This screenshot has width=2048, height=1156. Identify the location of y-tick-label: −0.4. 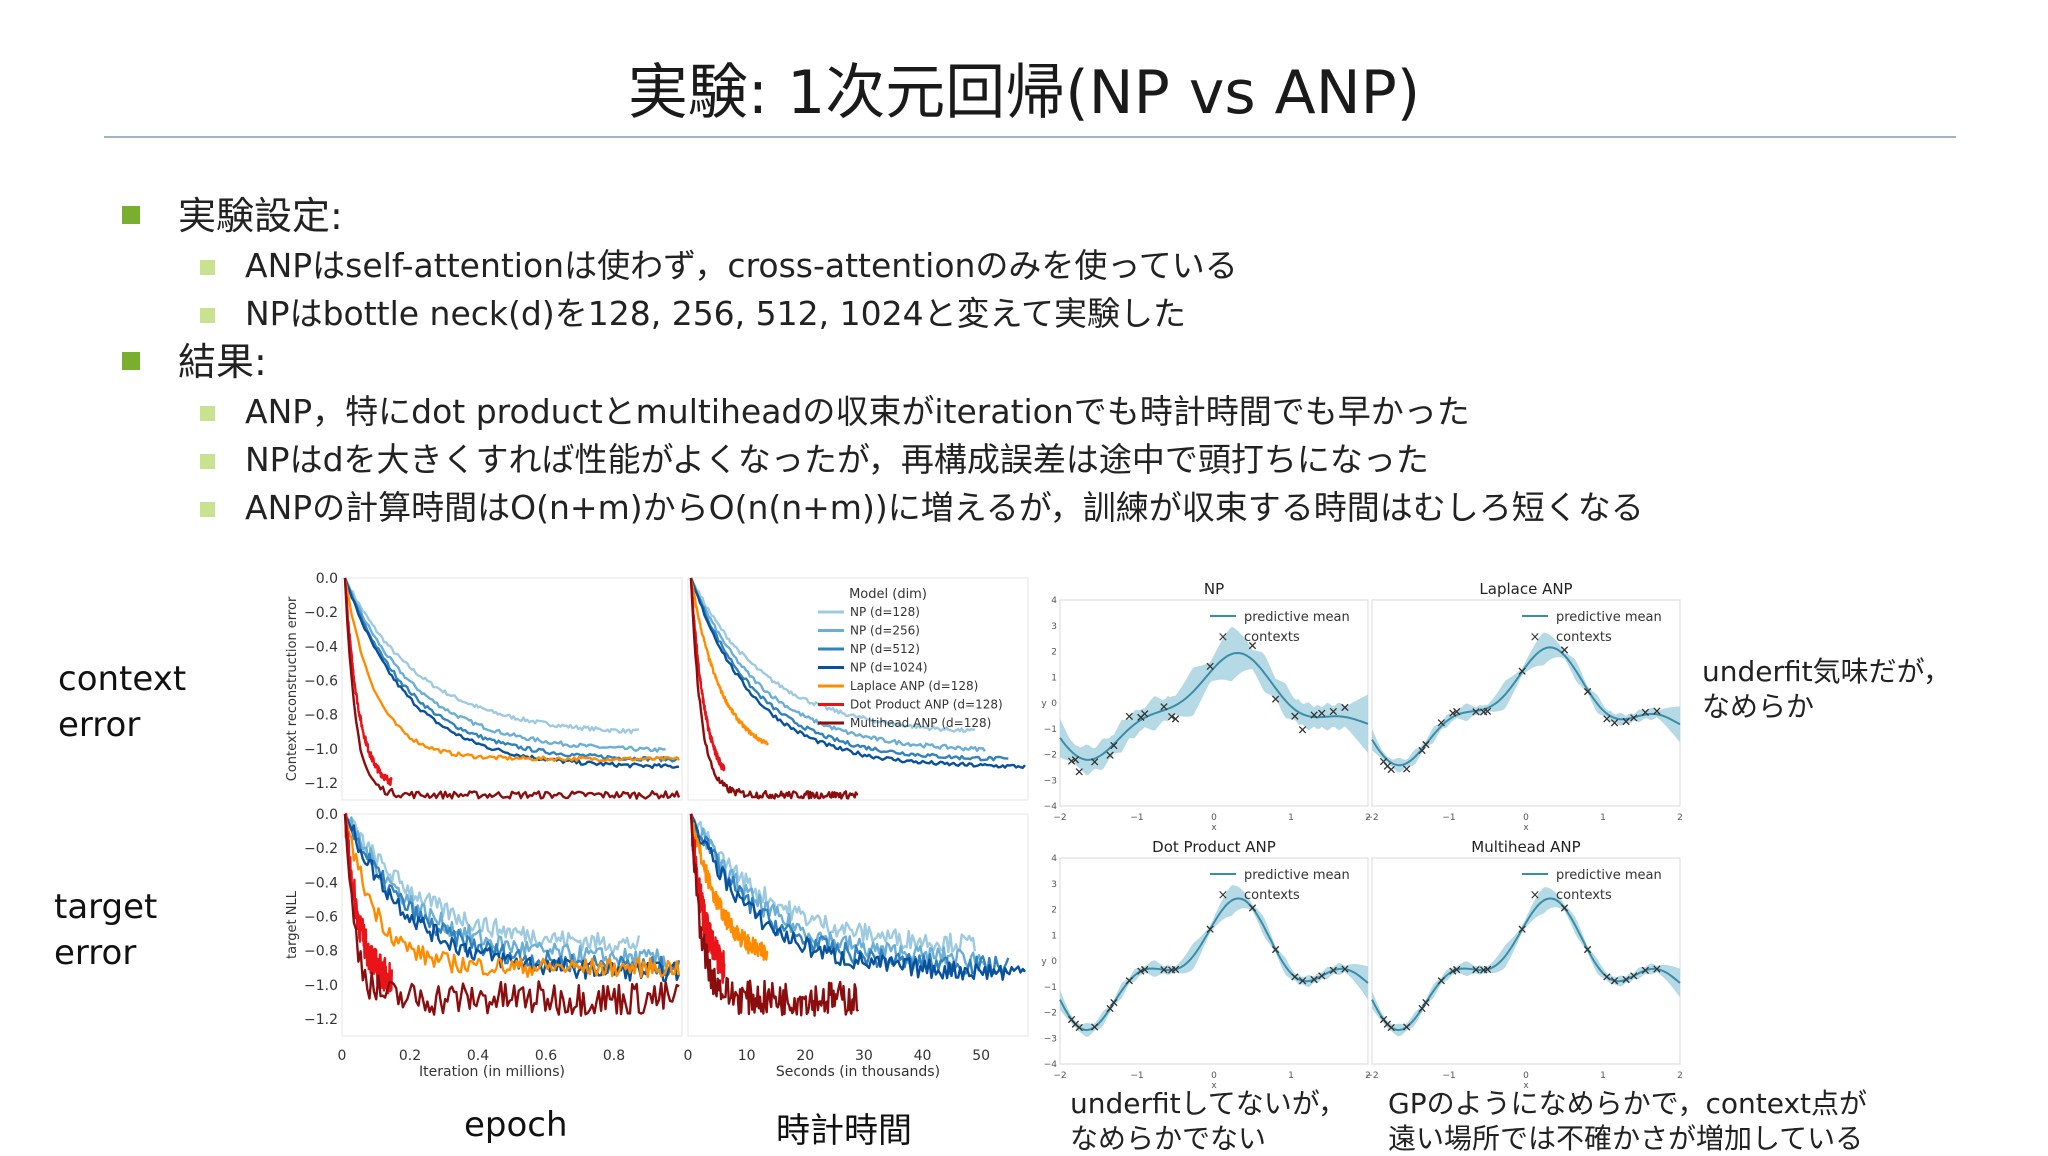
(321, 647).